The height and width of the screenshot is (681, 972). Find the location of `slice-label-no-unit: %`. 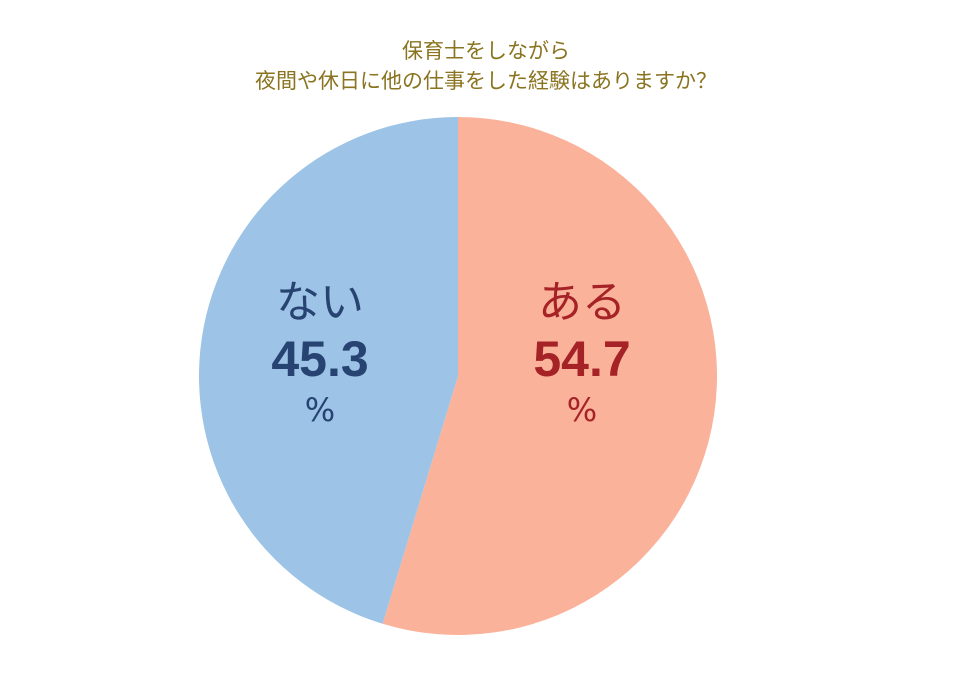

slice-label-no-unit: % is located at coordinates (320, 410).